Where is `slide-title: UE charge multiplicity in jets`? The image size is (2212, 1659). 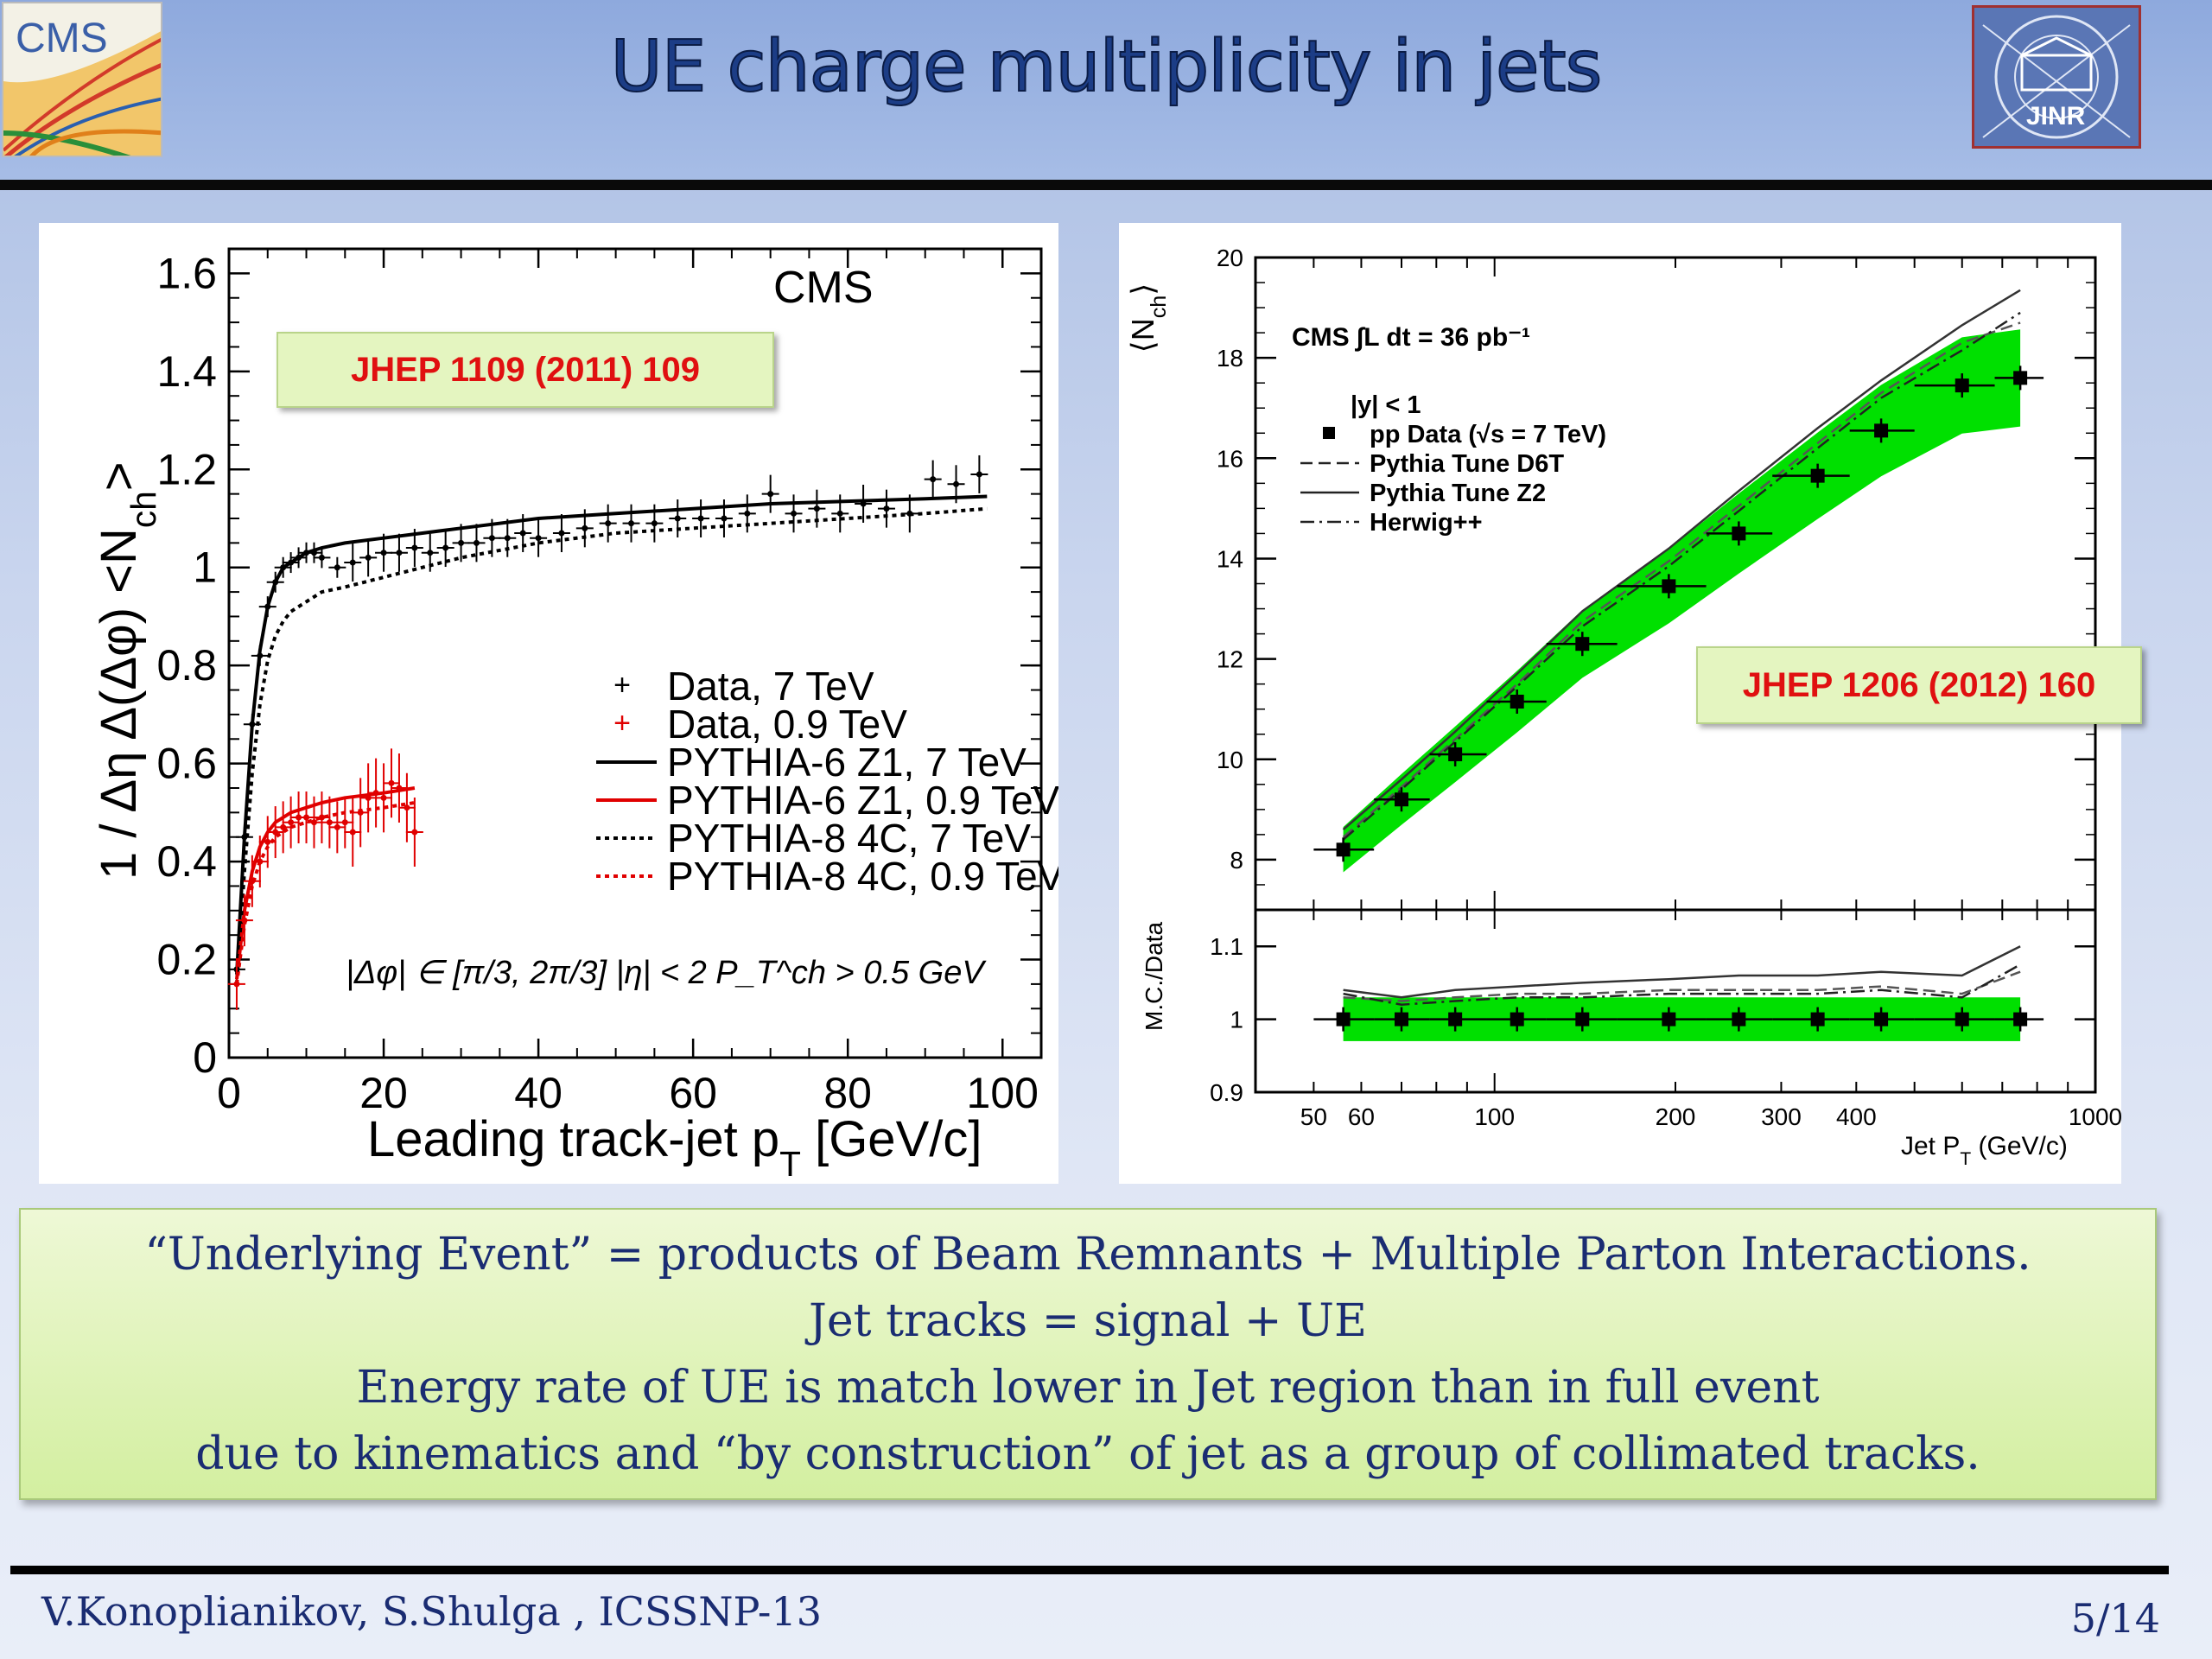 slide-title: UE charge multiplicity in jets is located at coordinates (1107, 67).